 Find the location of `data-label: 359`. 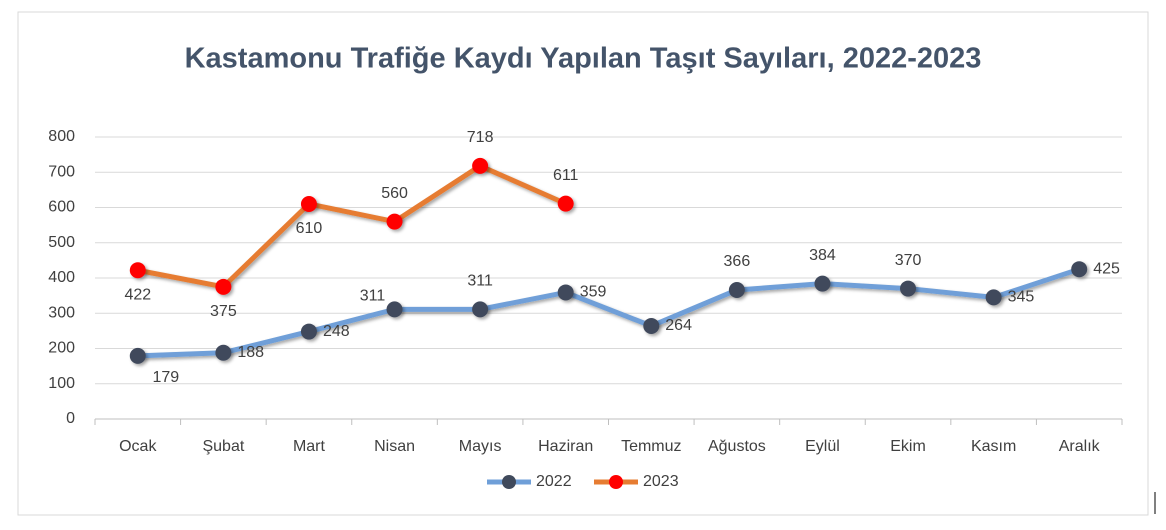

data-label: 359 is located at coordinates (593, 292).